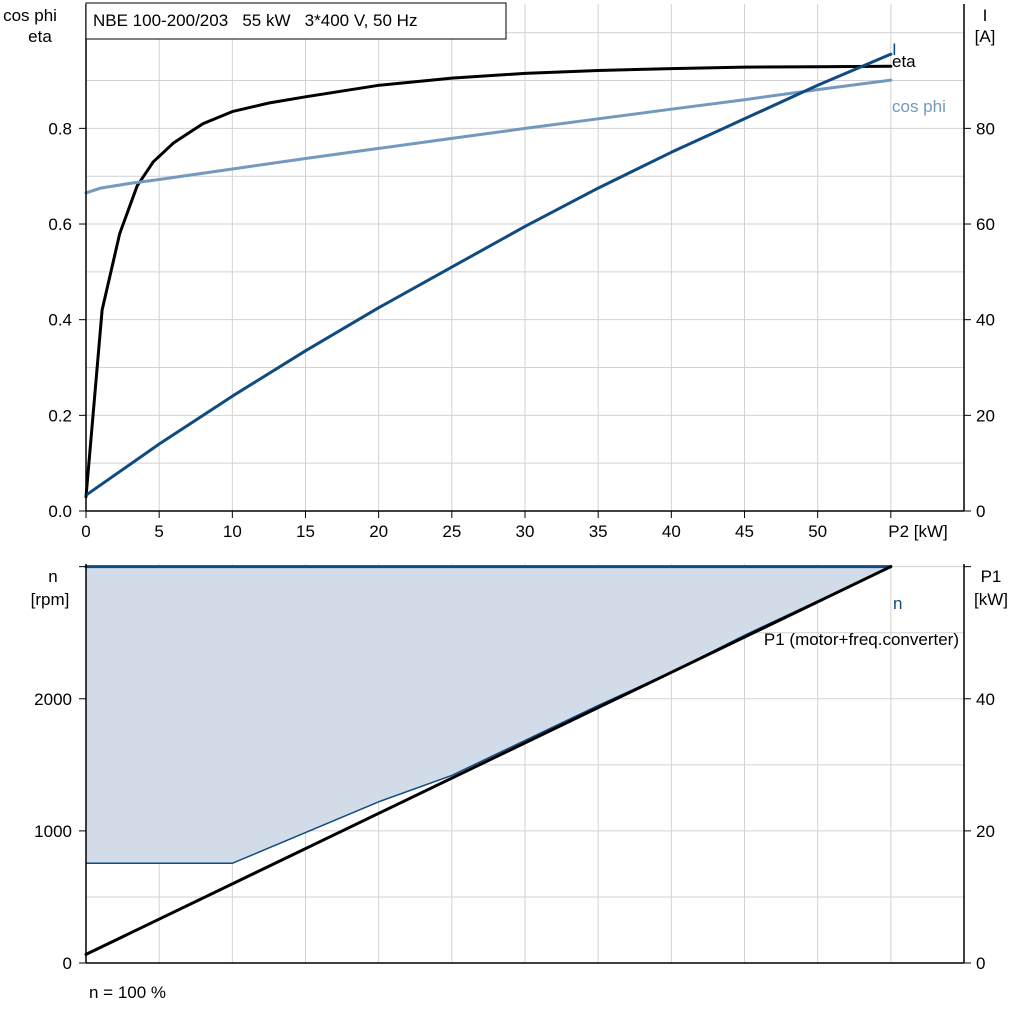  Describe the element at coordinates (488, 136) in the screenshot. I see `cos-phi-curve` at that location.